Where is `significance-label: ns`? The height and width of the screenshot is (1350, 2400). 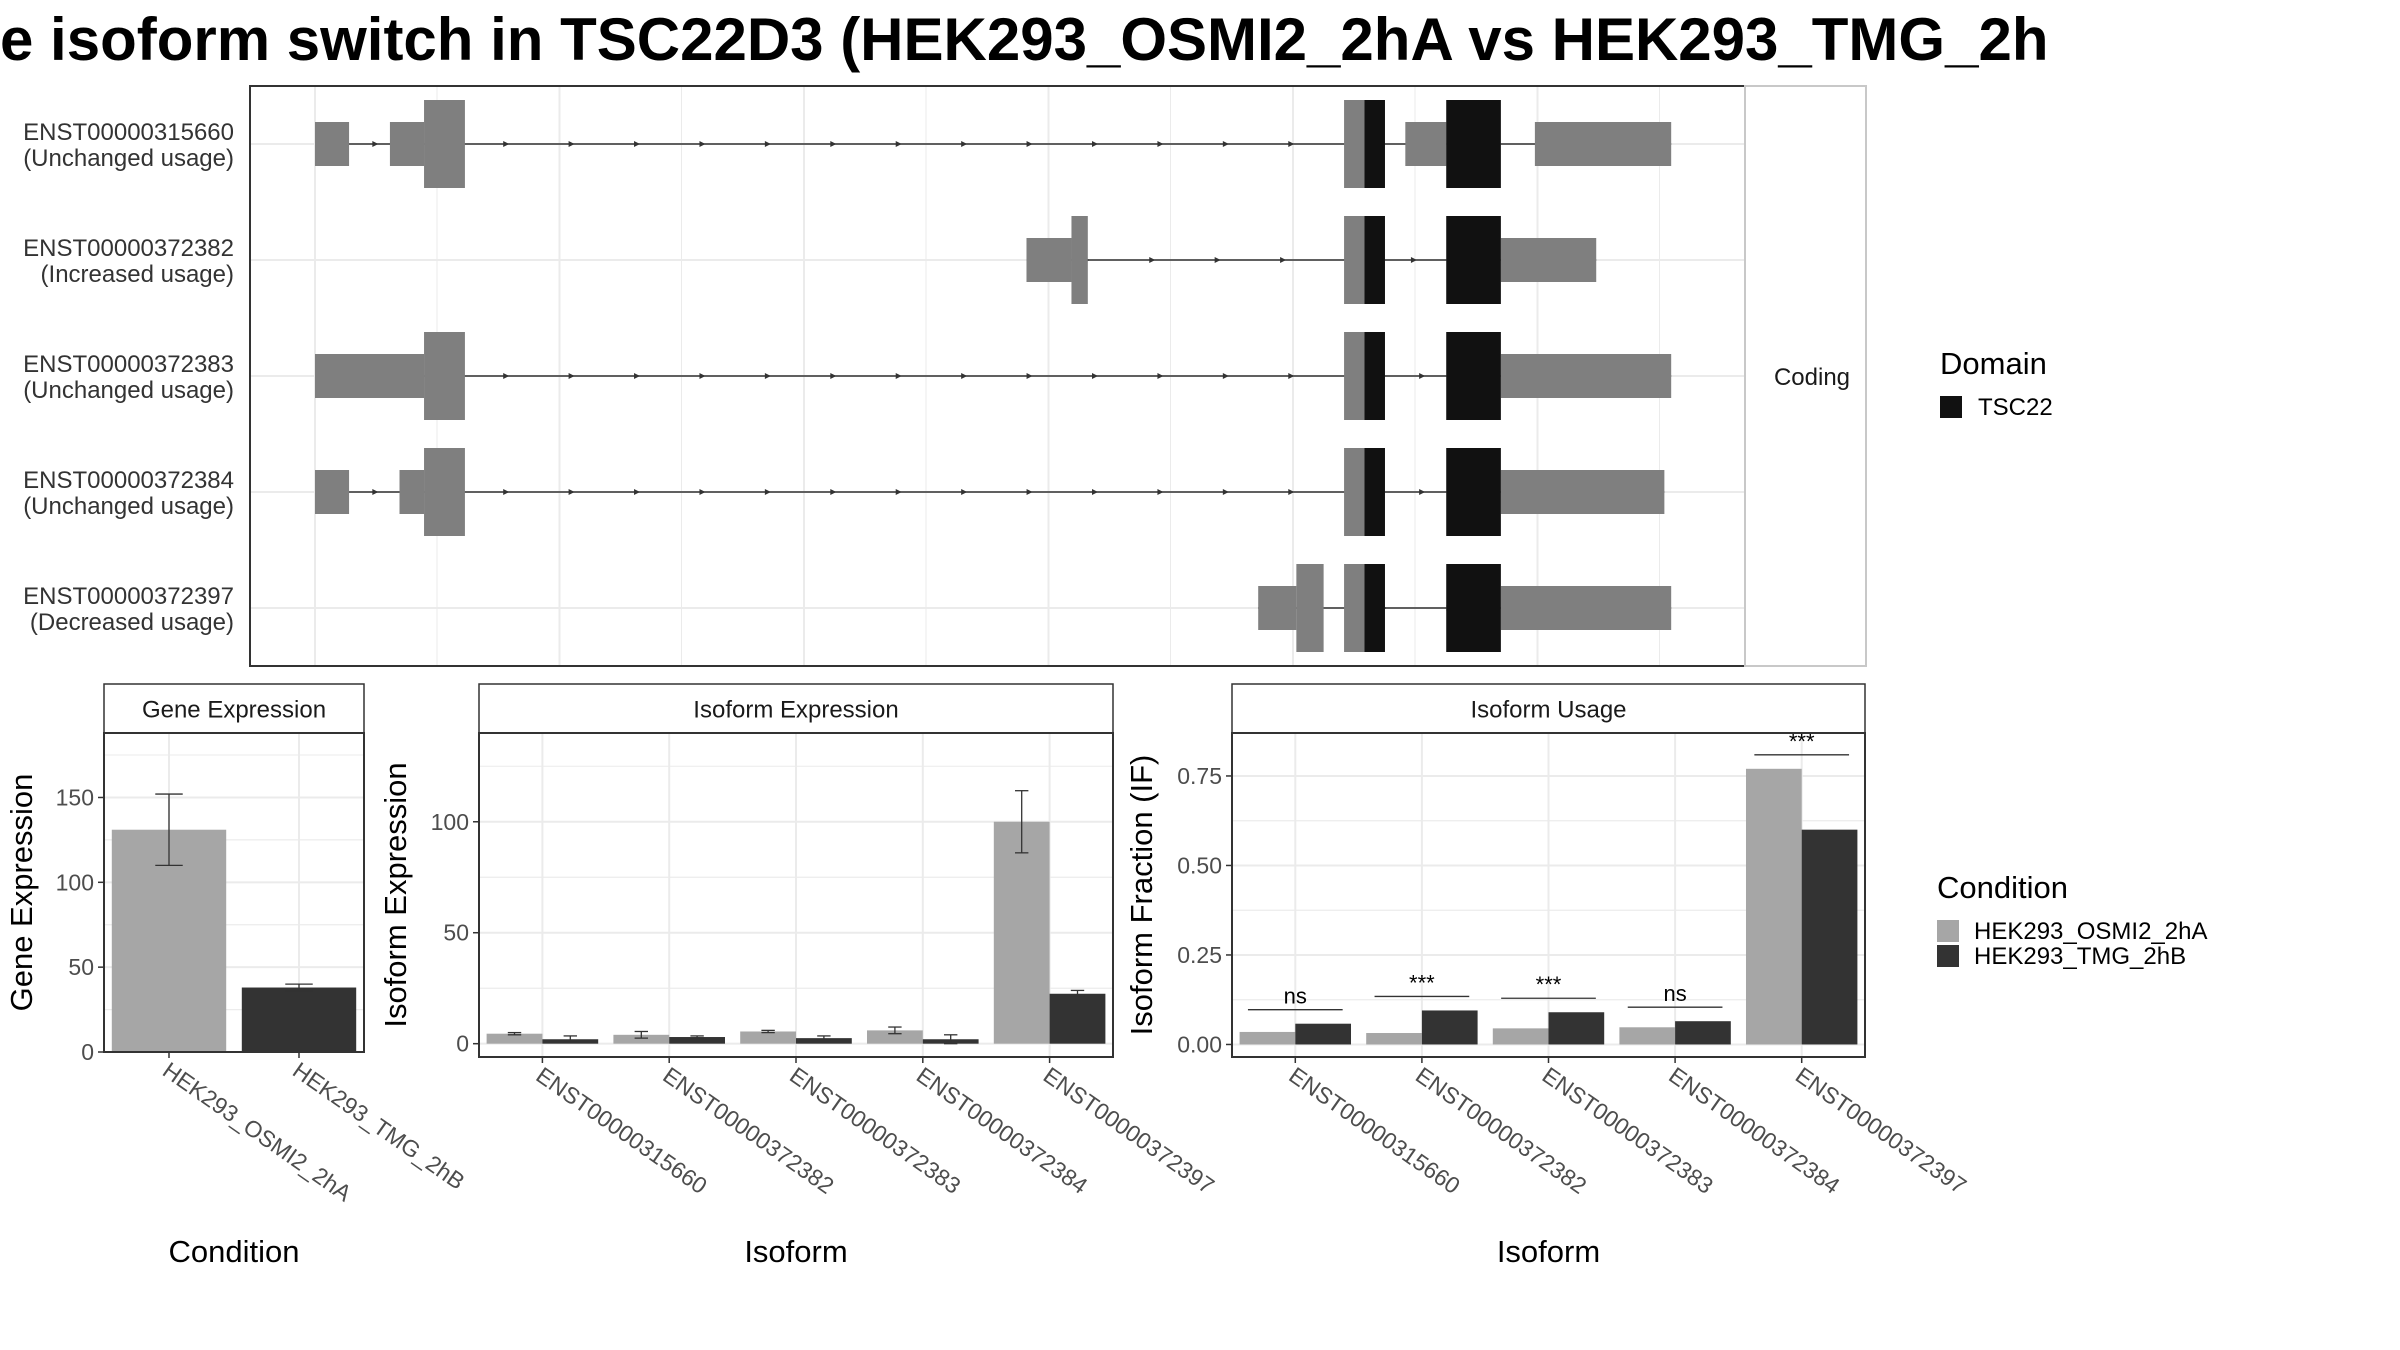 significance-label: ns is located at coordinates (1674, 993).